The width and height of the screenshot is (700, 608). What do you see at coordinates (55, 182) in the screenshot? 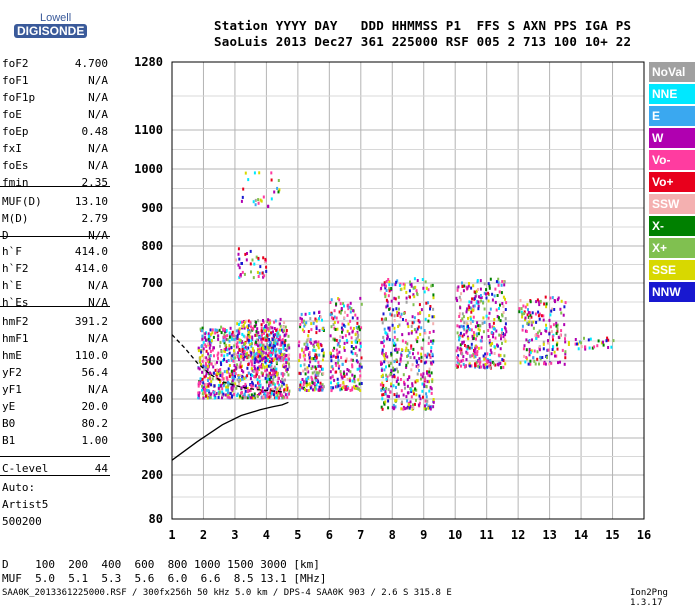
I see `param-row: fmin 2.35` at bounding box center [55, 182].